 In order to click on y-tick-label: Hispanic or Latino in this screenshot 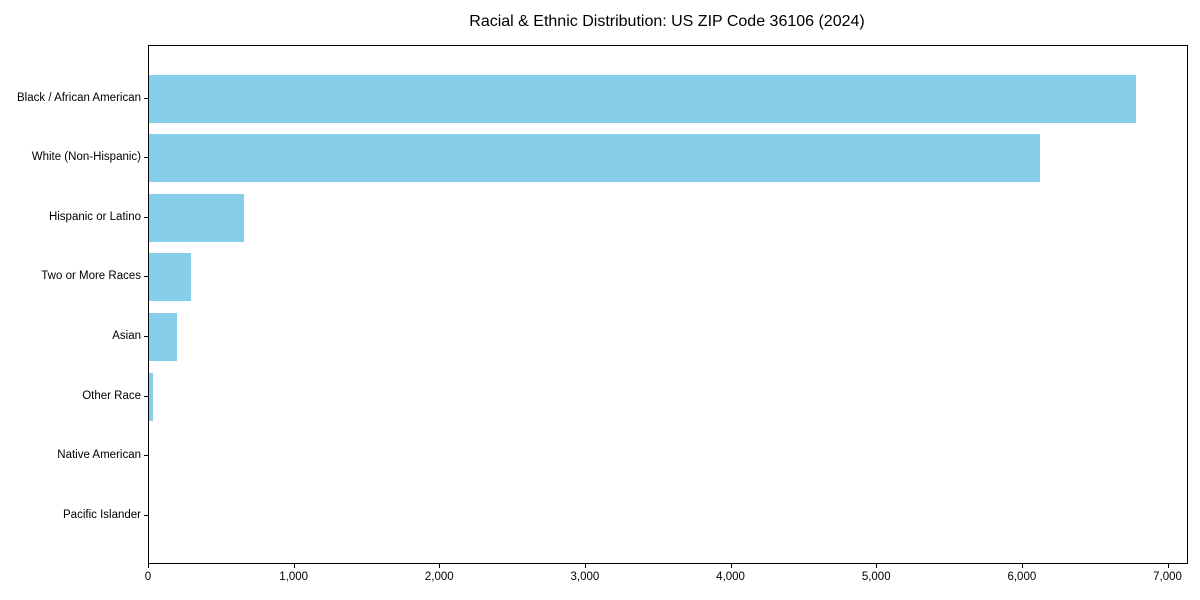, I will do `click(94, 216)`.